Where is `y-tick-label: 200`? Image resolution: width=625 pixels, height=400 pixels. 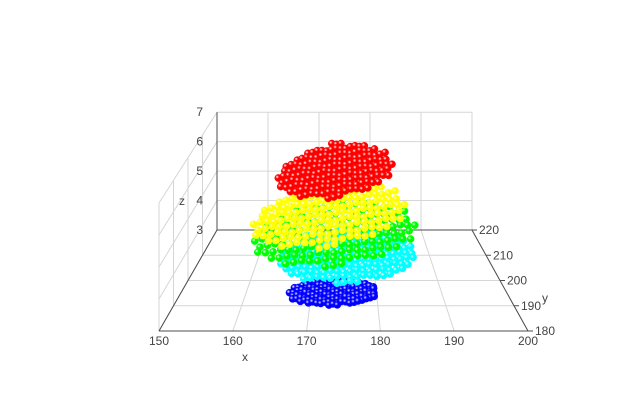 y-tick-label: 200 is located at coordinates (517, 281).